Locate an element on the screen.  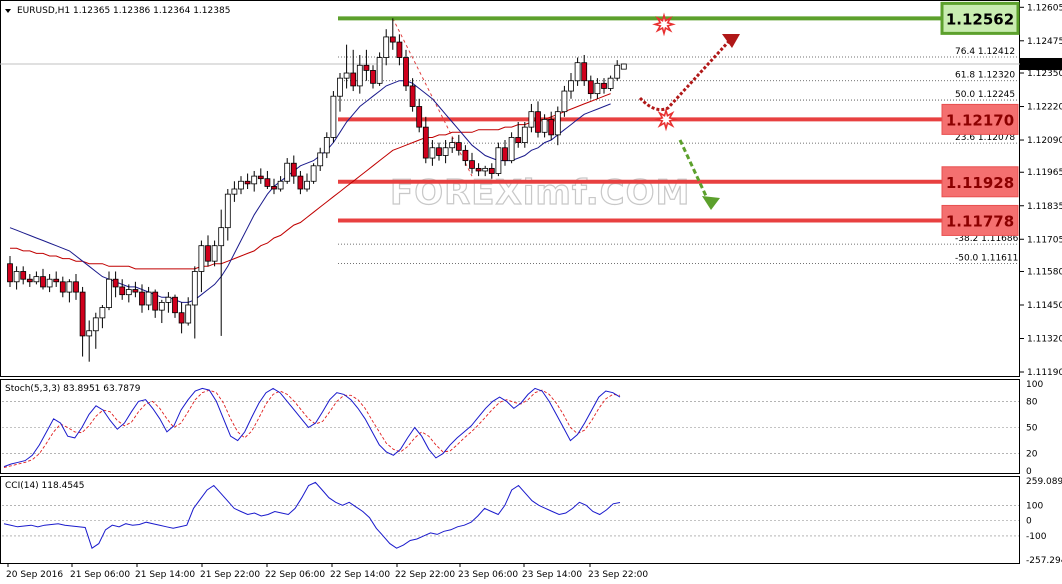
price-axis-label: 1.11190 is located at coordinates (1044, 373).